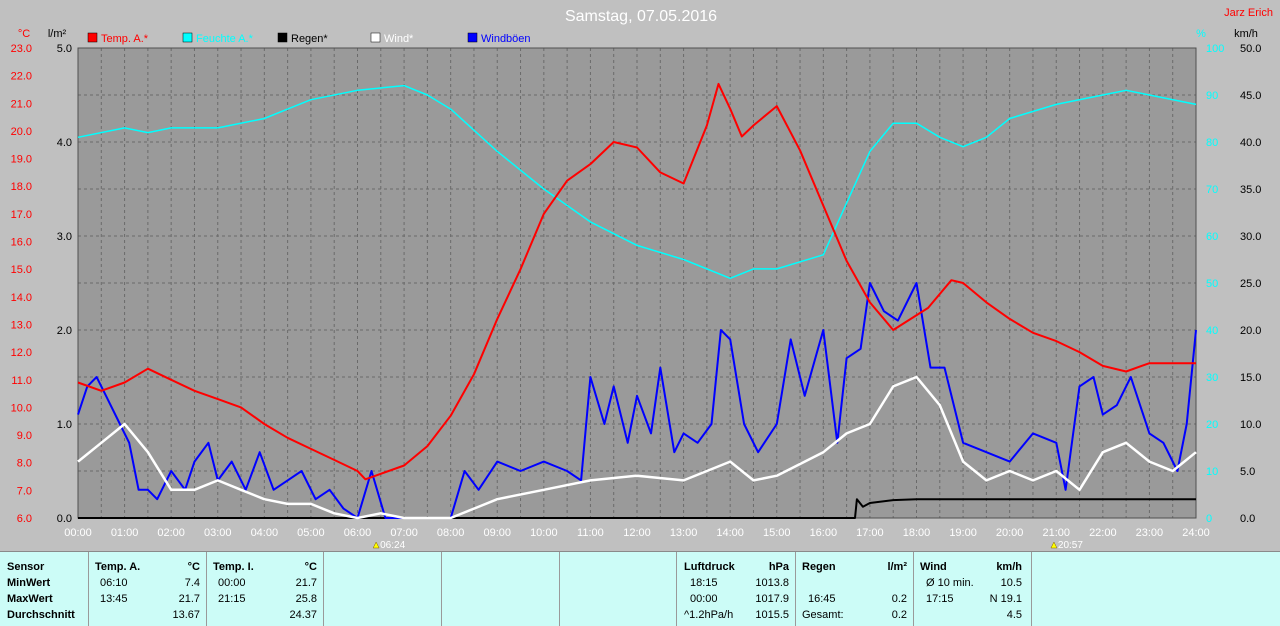 This screenshot has height=626, width=1280. What do you see at coordinates (24, 34) in the screenshot?
I see `unit-temp-label: °C` at bounding box center [24, 34].